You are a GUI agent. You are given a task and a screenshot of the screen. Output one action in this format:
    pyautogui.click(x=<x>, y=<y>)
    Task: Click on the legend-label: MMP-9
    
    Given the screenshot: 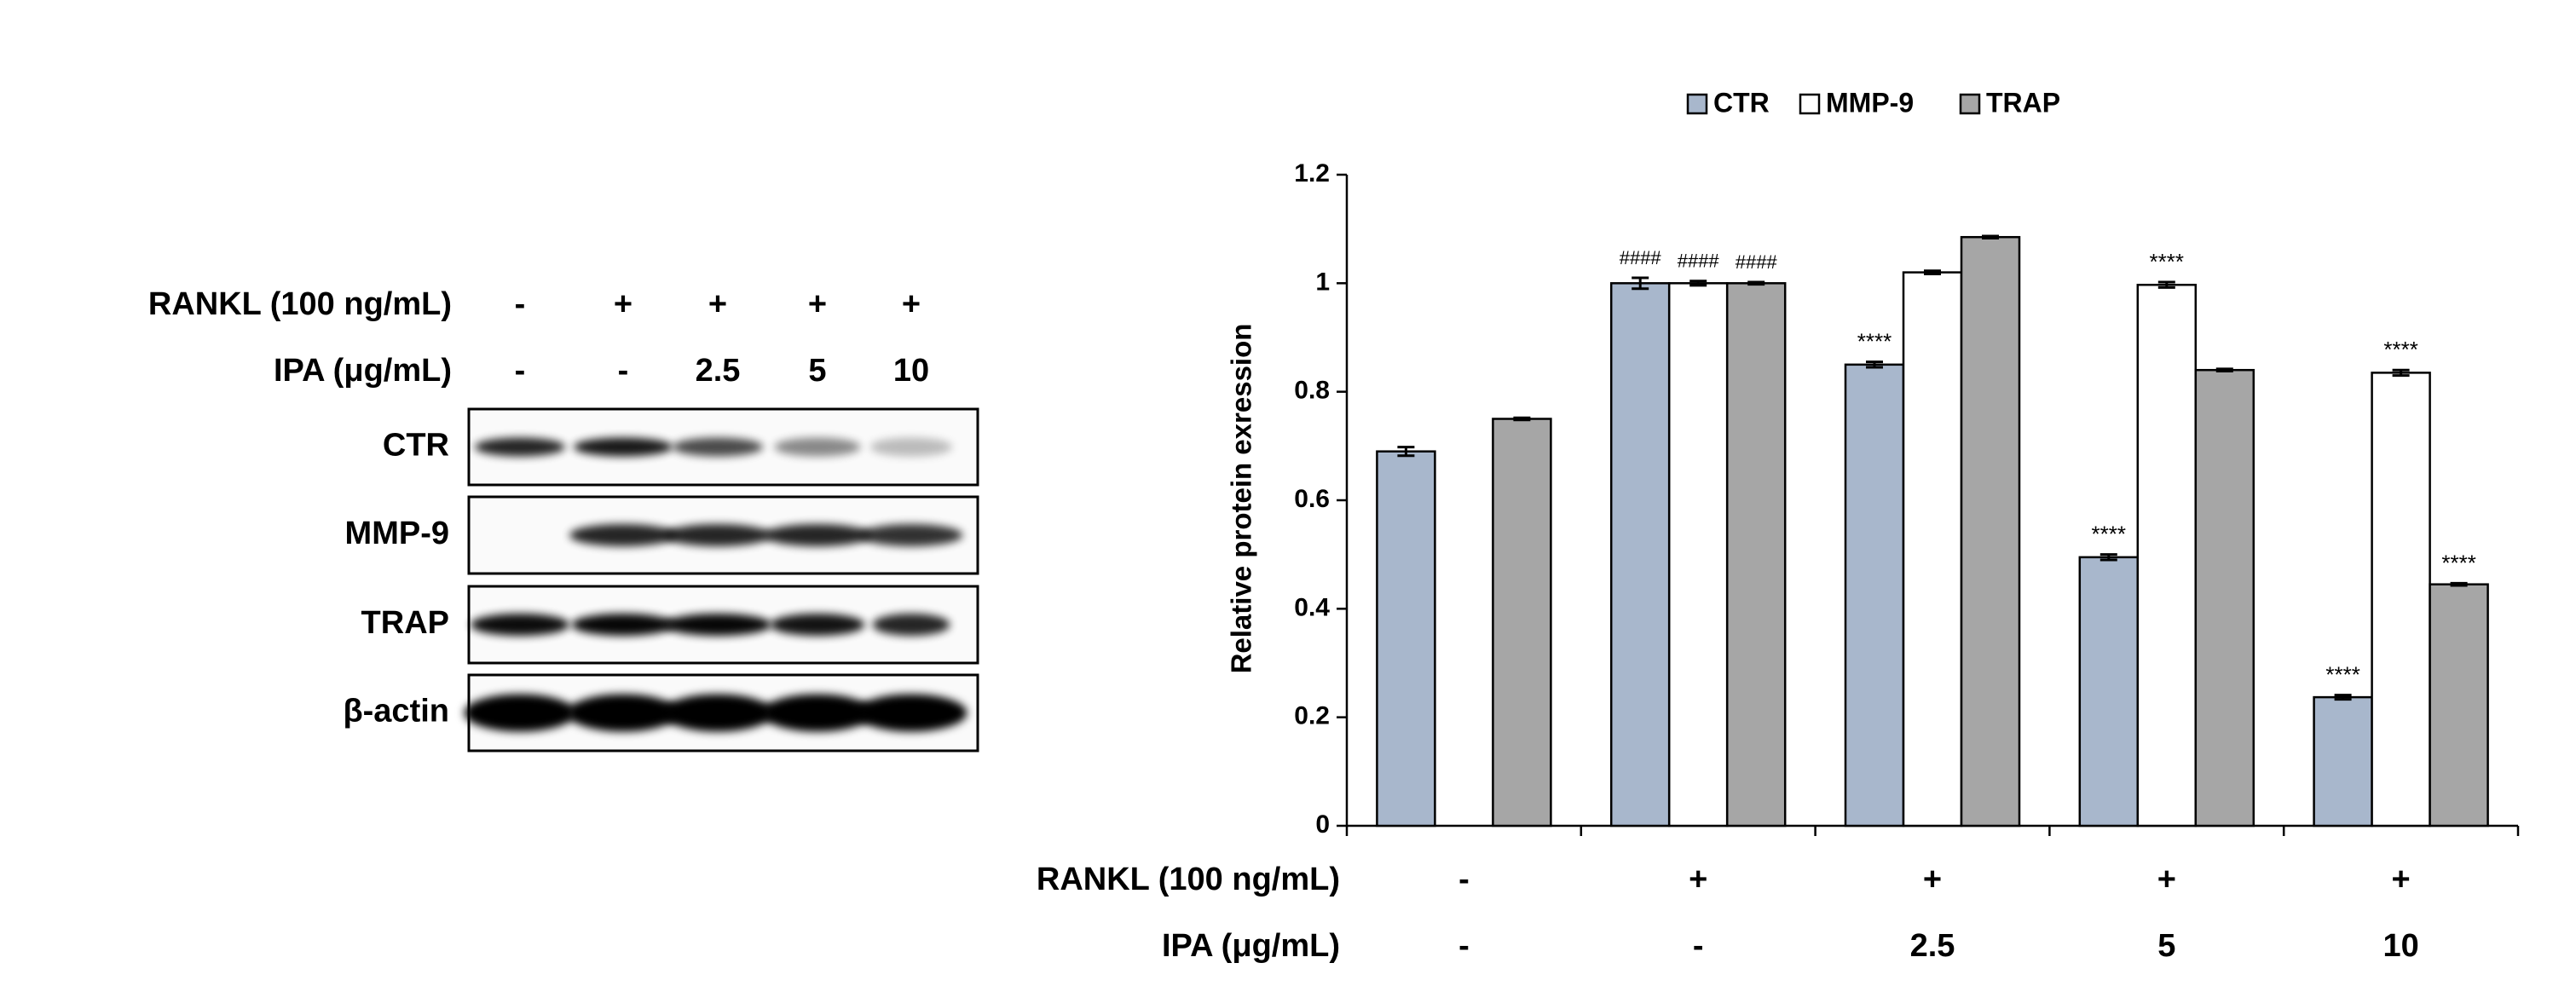 What is the action you would take?
    pyautogui.click(x=1870, y=102)
    